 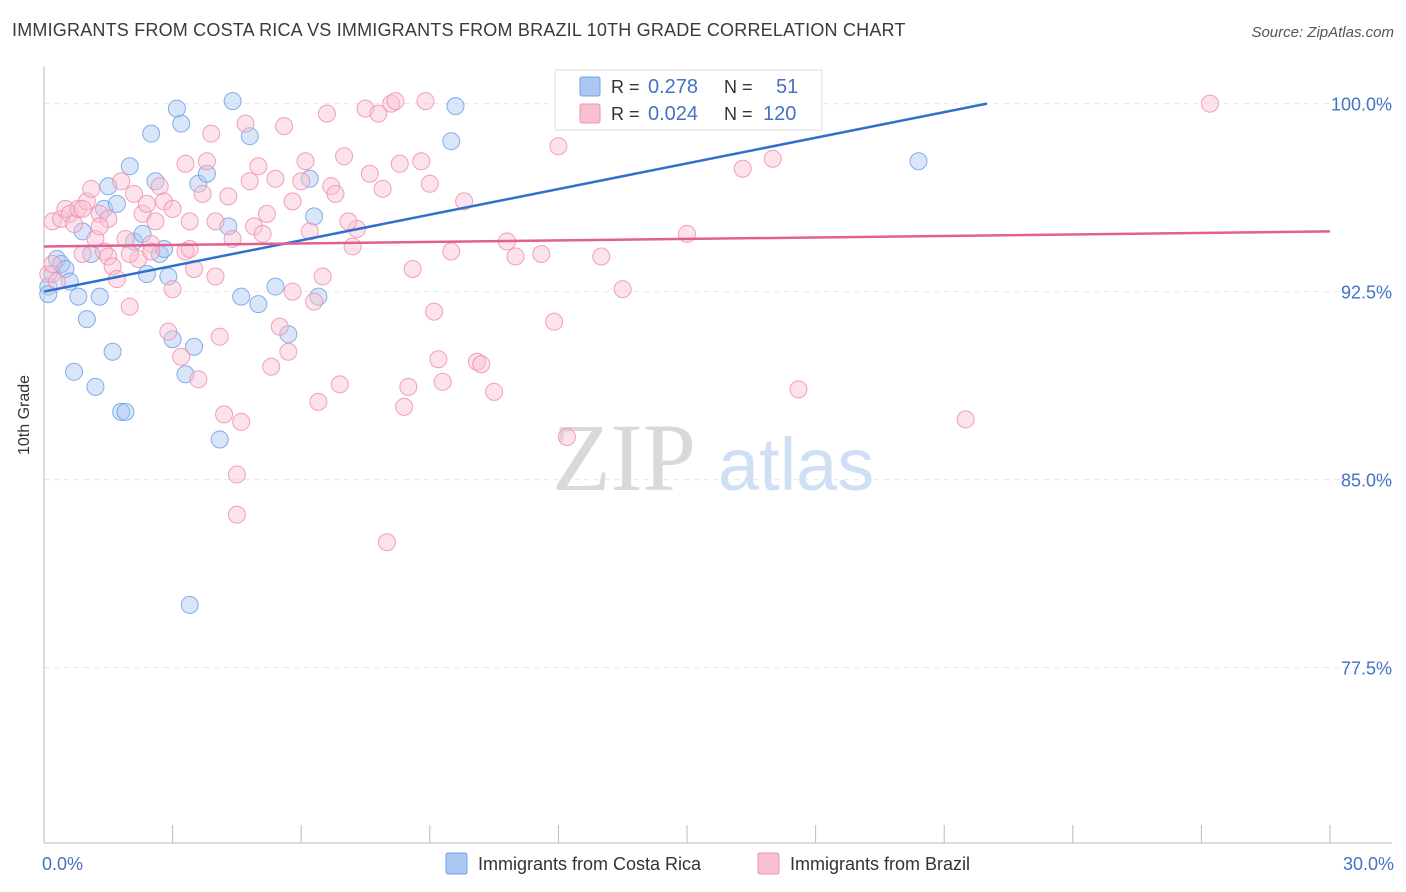 I want to click on y-tick-label-2: 85.0%, so click(x=1366, y=481).